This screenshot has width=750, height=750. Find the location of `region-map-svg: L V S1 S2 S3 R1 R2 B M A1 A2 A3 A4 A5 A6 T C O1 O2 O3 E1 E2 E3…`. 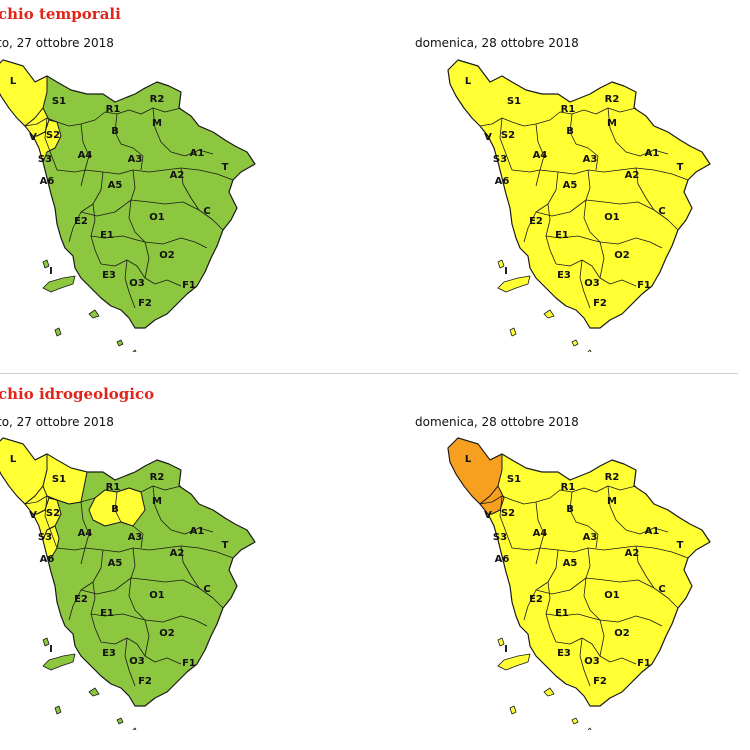

region-map-svg: L V S1 S2 S3 R1 R2 B M A1 A2 A3 A4 A5 A6 T C O1 O2 O3 E1 E2 E3… is located at coordinates (128, 583).